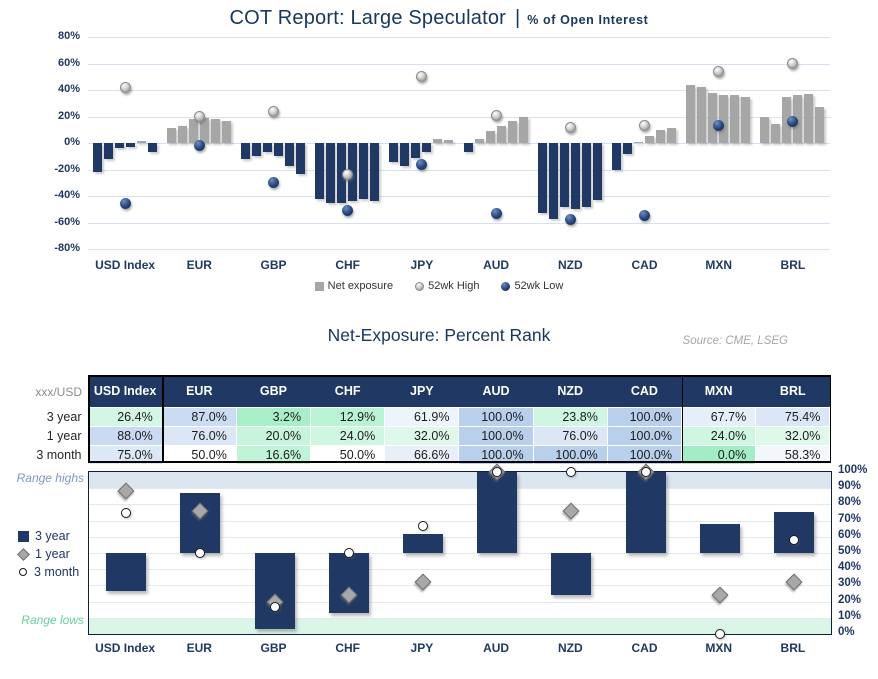 The width and height of the screenshot is (878, 679). What do you see at coordinates (718, 455) in the screenshot?
I see `rank-cell: 0.0%` at bounding box center [718, 455].